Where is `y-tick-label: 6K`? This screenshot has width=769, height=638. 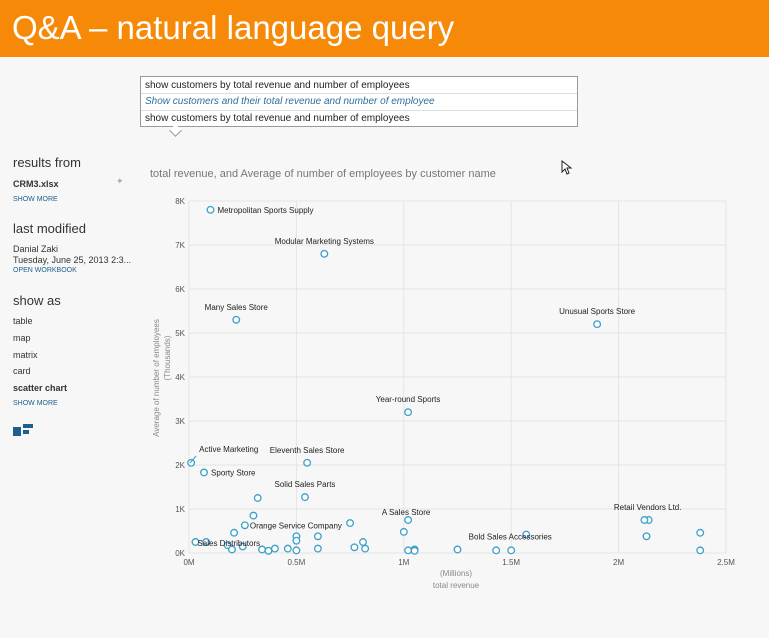 y-tick-label: 6K is located at coordinates (180, 289).